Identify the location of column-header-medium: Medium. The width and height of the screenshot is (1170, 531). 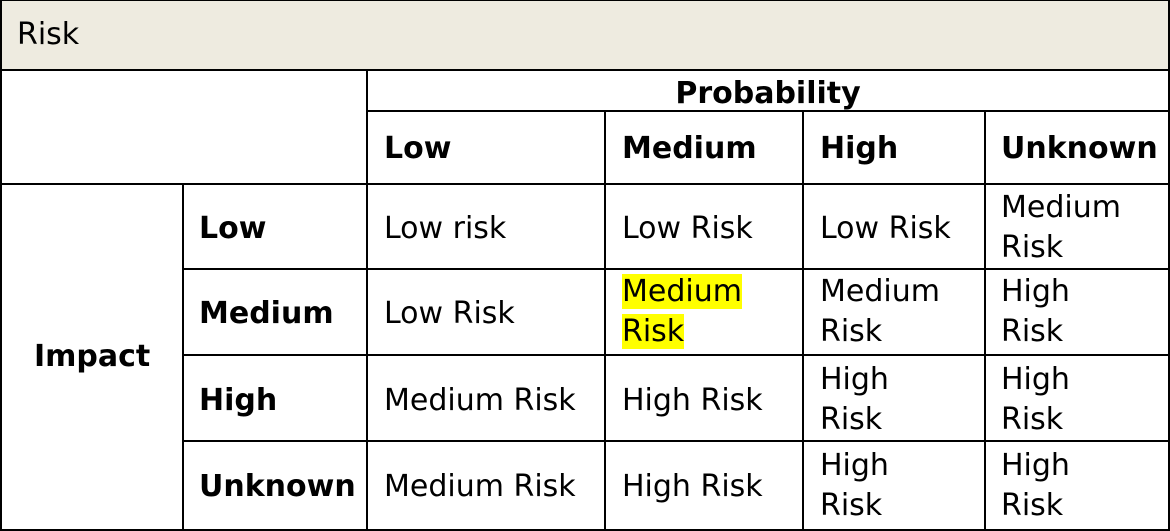
(689, 148).